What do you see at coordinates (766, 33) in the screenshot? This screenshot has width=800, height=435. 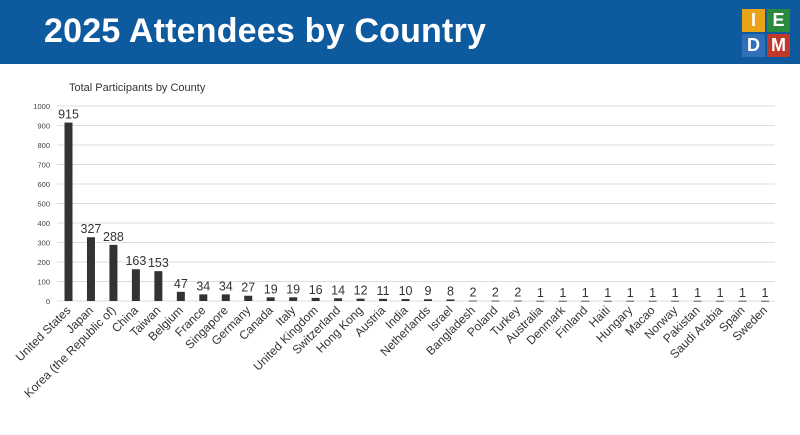 I see `iedm-logo: I E D M` at bounding box center [766, 33].